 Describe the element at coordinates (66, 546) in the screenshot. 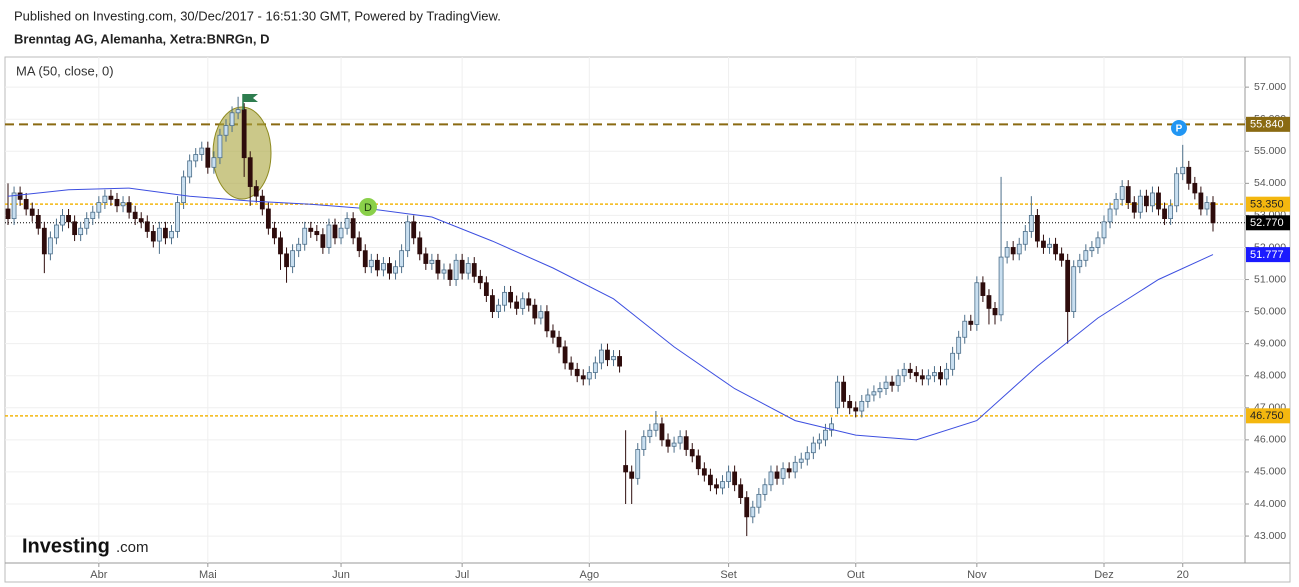

I see `logo-brand: Investing` at that location.